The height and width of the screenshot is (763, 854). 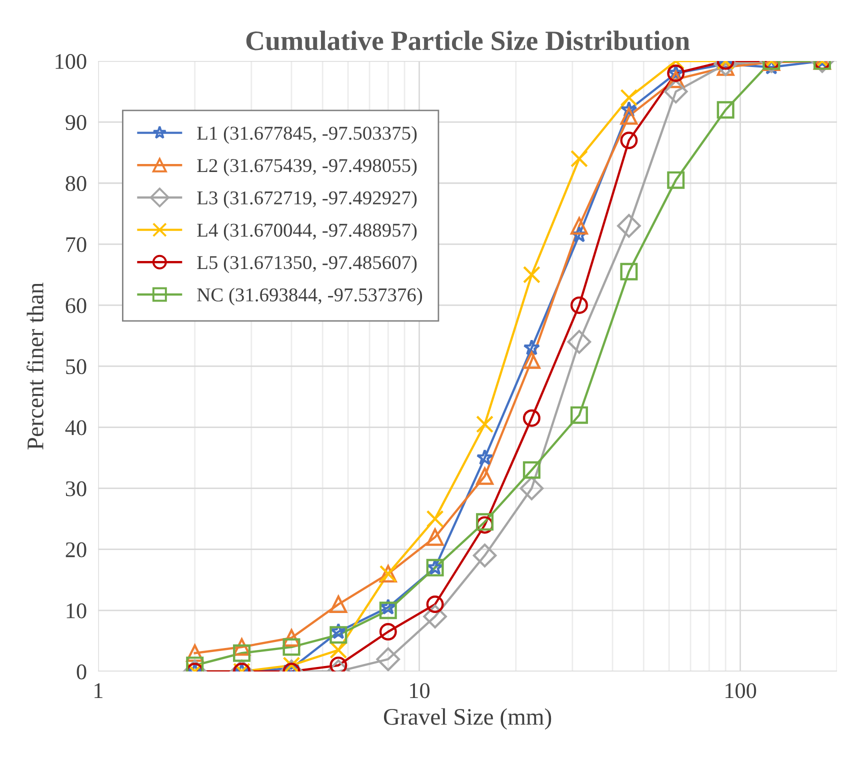 What do you see at coordinates (307, 167) in the screenshot?
I see `legend-label: L2 (31.675439, -97.498055)` at bounding box center [307, 167].